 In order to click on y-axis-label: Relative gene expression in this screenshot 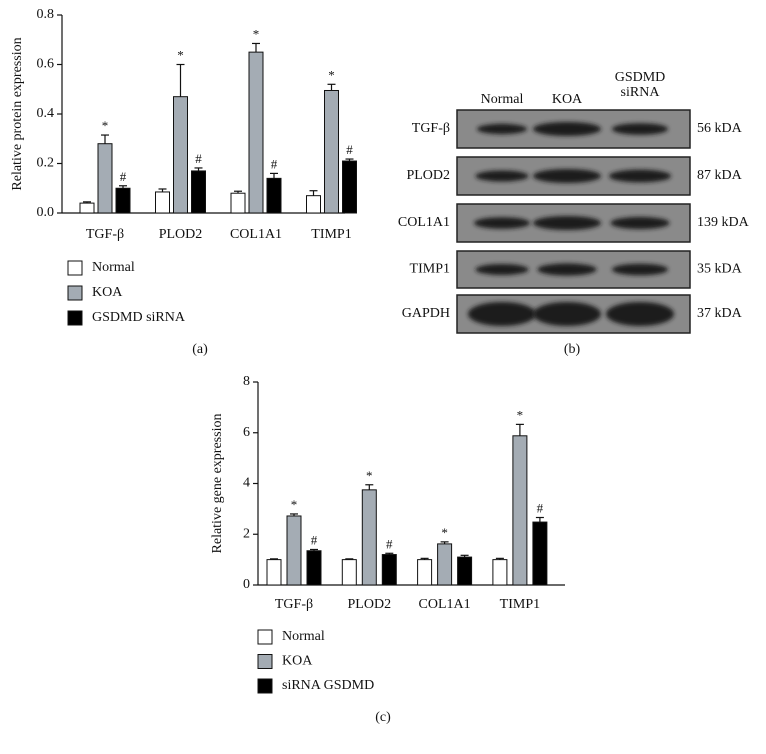, I will do `click(217, 484)`.